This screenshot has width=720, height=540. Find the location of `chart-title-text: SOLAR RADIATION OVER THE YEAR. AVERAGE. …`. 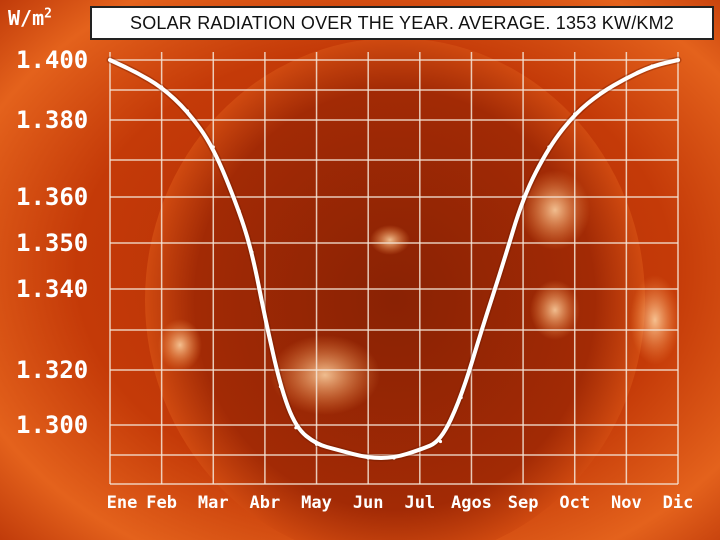

chart-title-text: SOLAR RADIATION OVER THE YEAR. AVERAGE. … is located at coordinates (402, 22).